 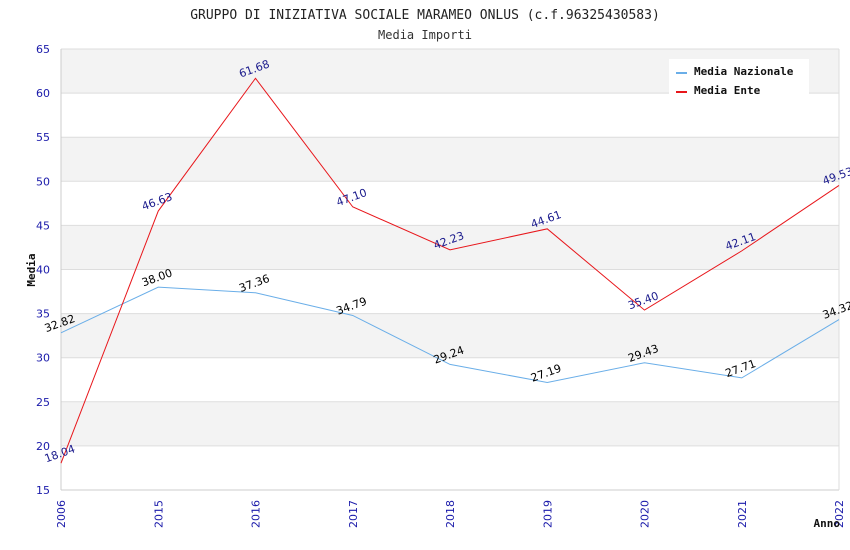 What do you see at coordinates (744, 71) in the screenshot?
I see `legend-label-media-nazionale: Media Nazionale` at bounding box center [744, 71].